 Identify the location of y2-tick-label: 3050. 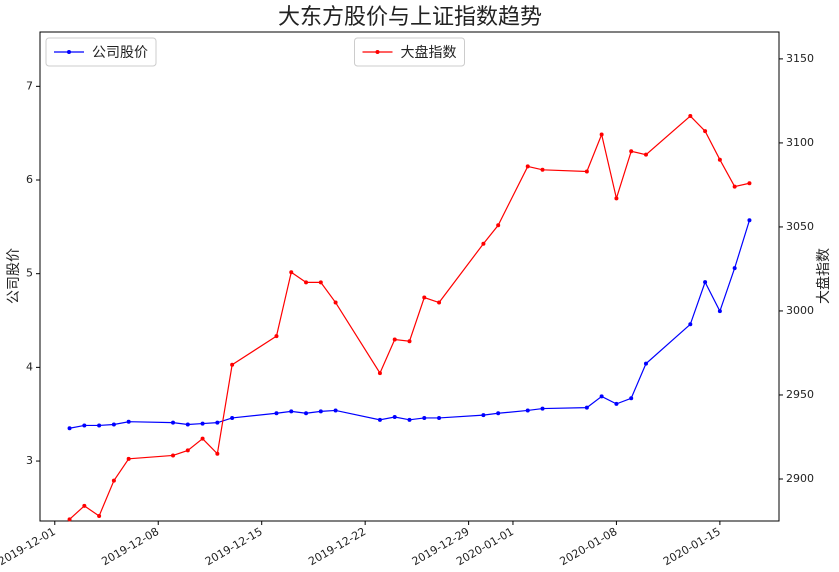
(800, 226).